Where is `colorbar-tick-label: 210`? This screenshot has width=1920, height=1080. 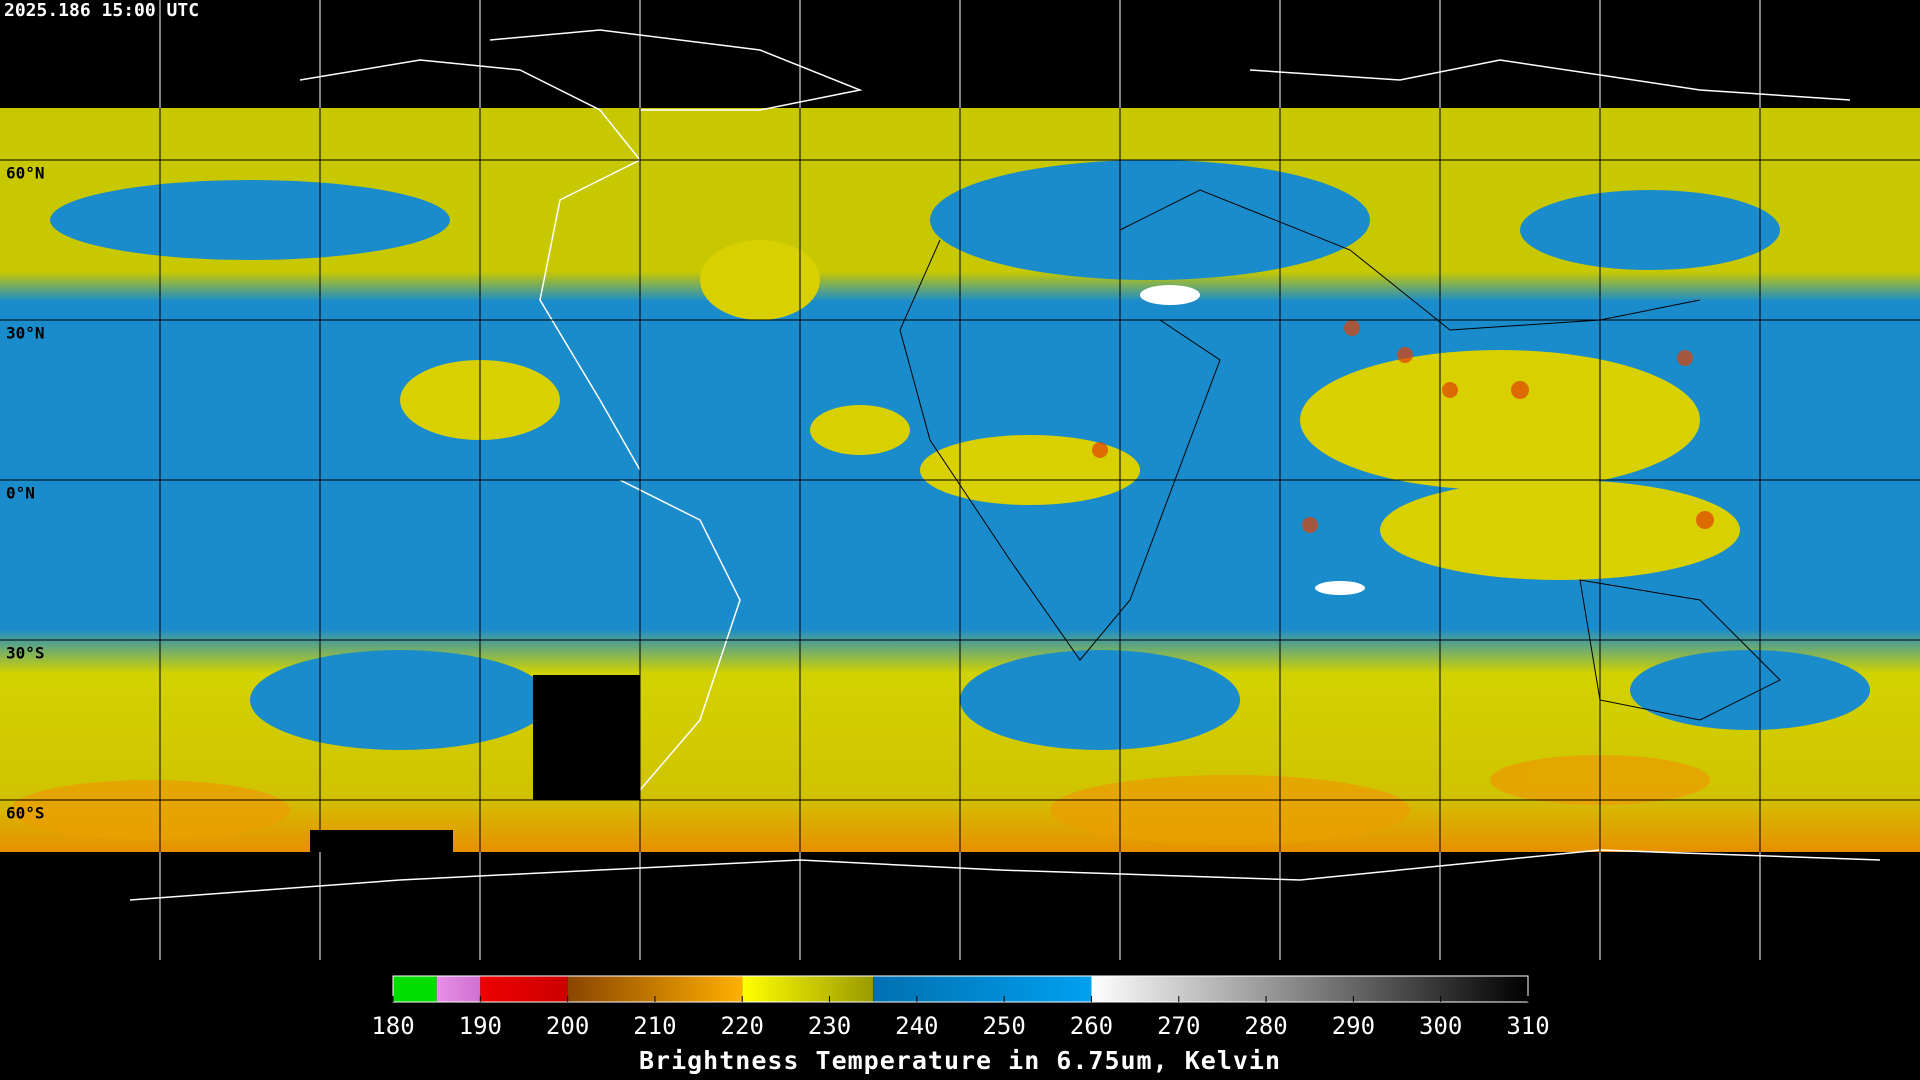
colorbar-tick-label: 210 is located at coordinates (654, 1026).